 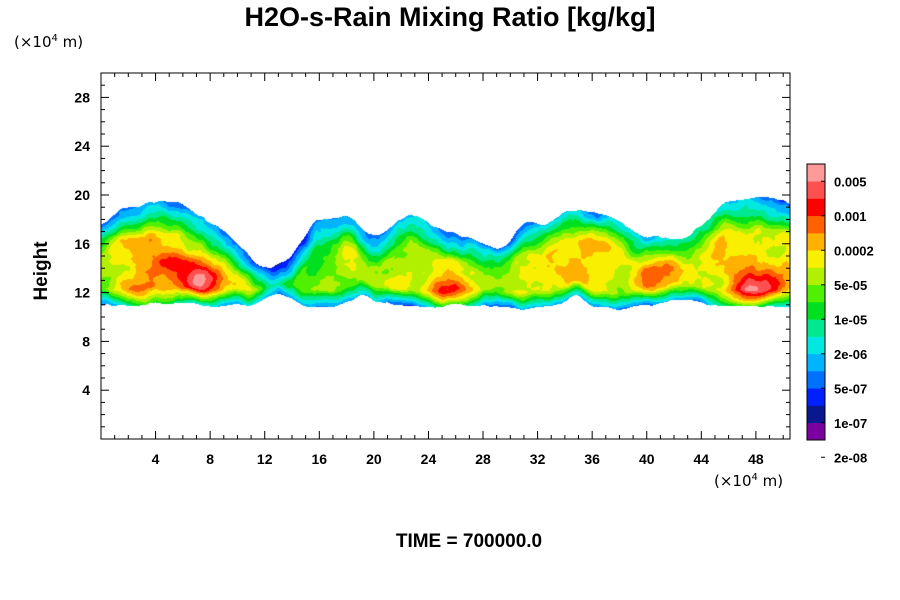 What do you see at coordinates (450, 17) in the screenshot?
I see `chart-title: H2O-s-Rain Mixing Ratio [kg/kg]` at bounding box center [450, 17].